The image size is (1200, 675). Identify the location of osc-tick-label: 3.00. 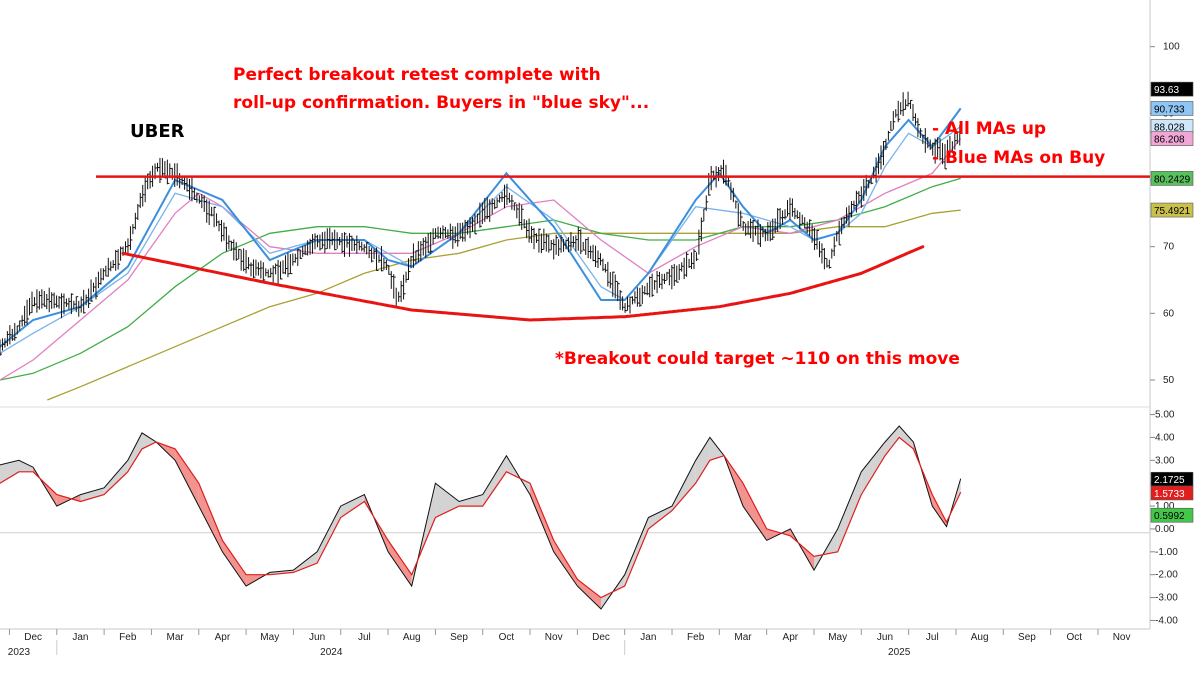
(1165, 460).